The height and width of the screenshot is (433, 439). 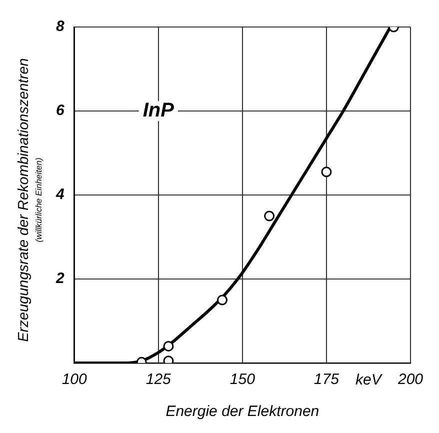 I want to click on annotation: InP, so click(x=158, y=111).